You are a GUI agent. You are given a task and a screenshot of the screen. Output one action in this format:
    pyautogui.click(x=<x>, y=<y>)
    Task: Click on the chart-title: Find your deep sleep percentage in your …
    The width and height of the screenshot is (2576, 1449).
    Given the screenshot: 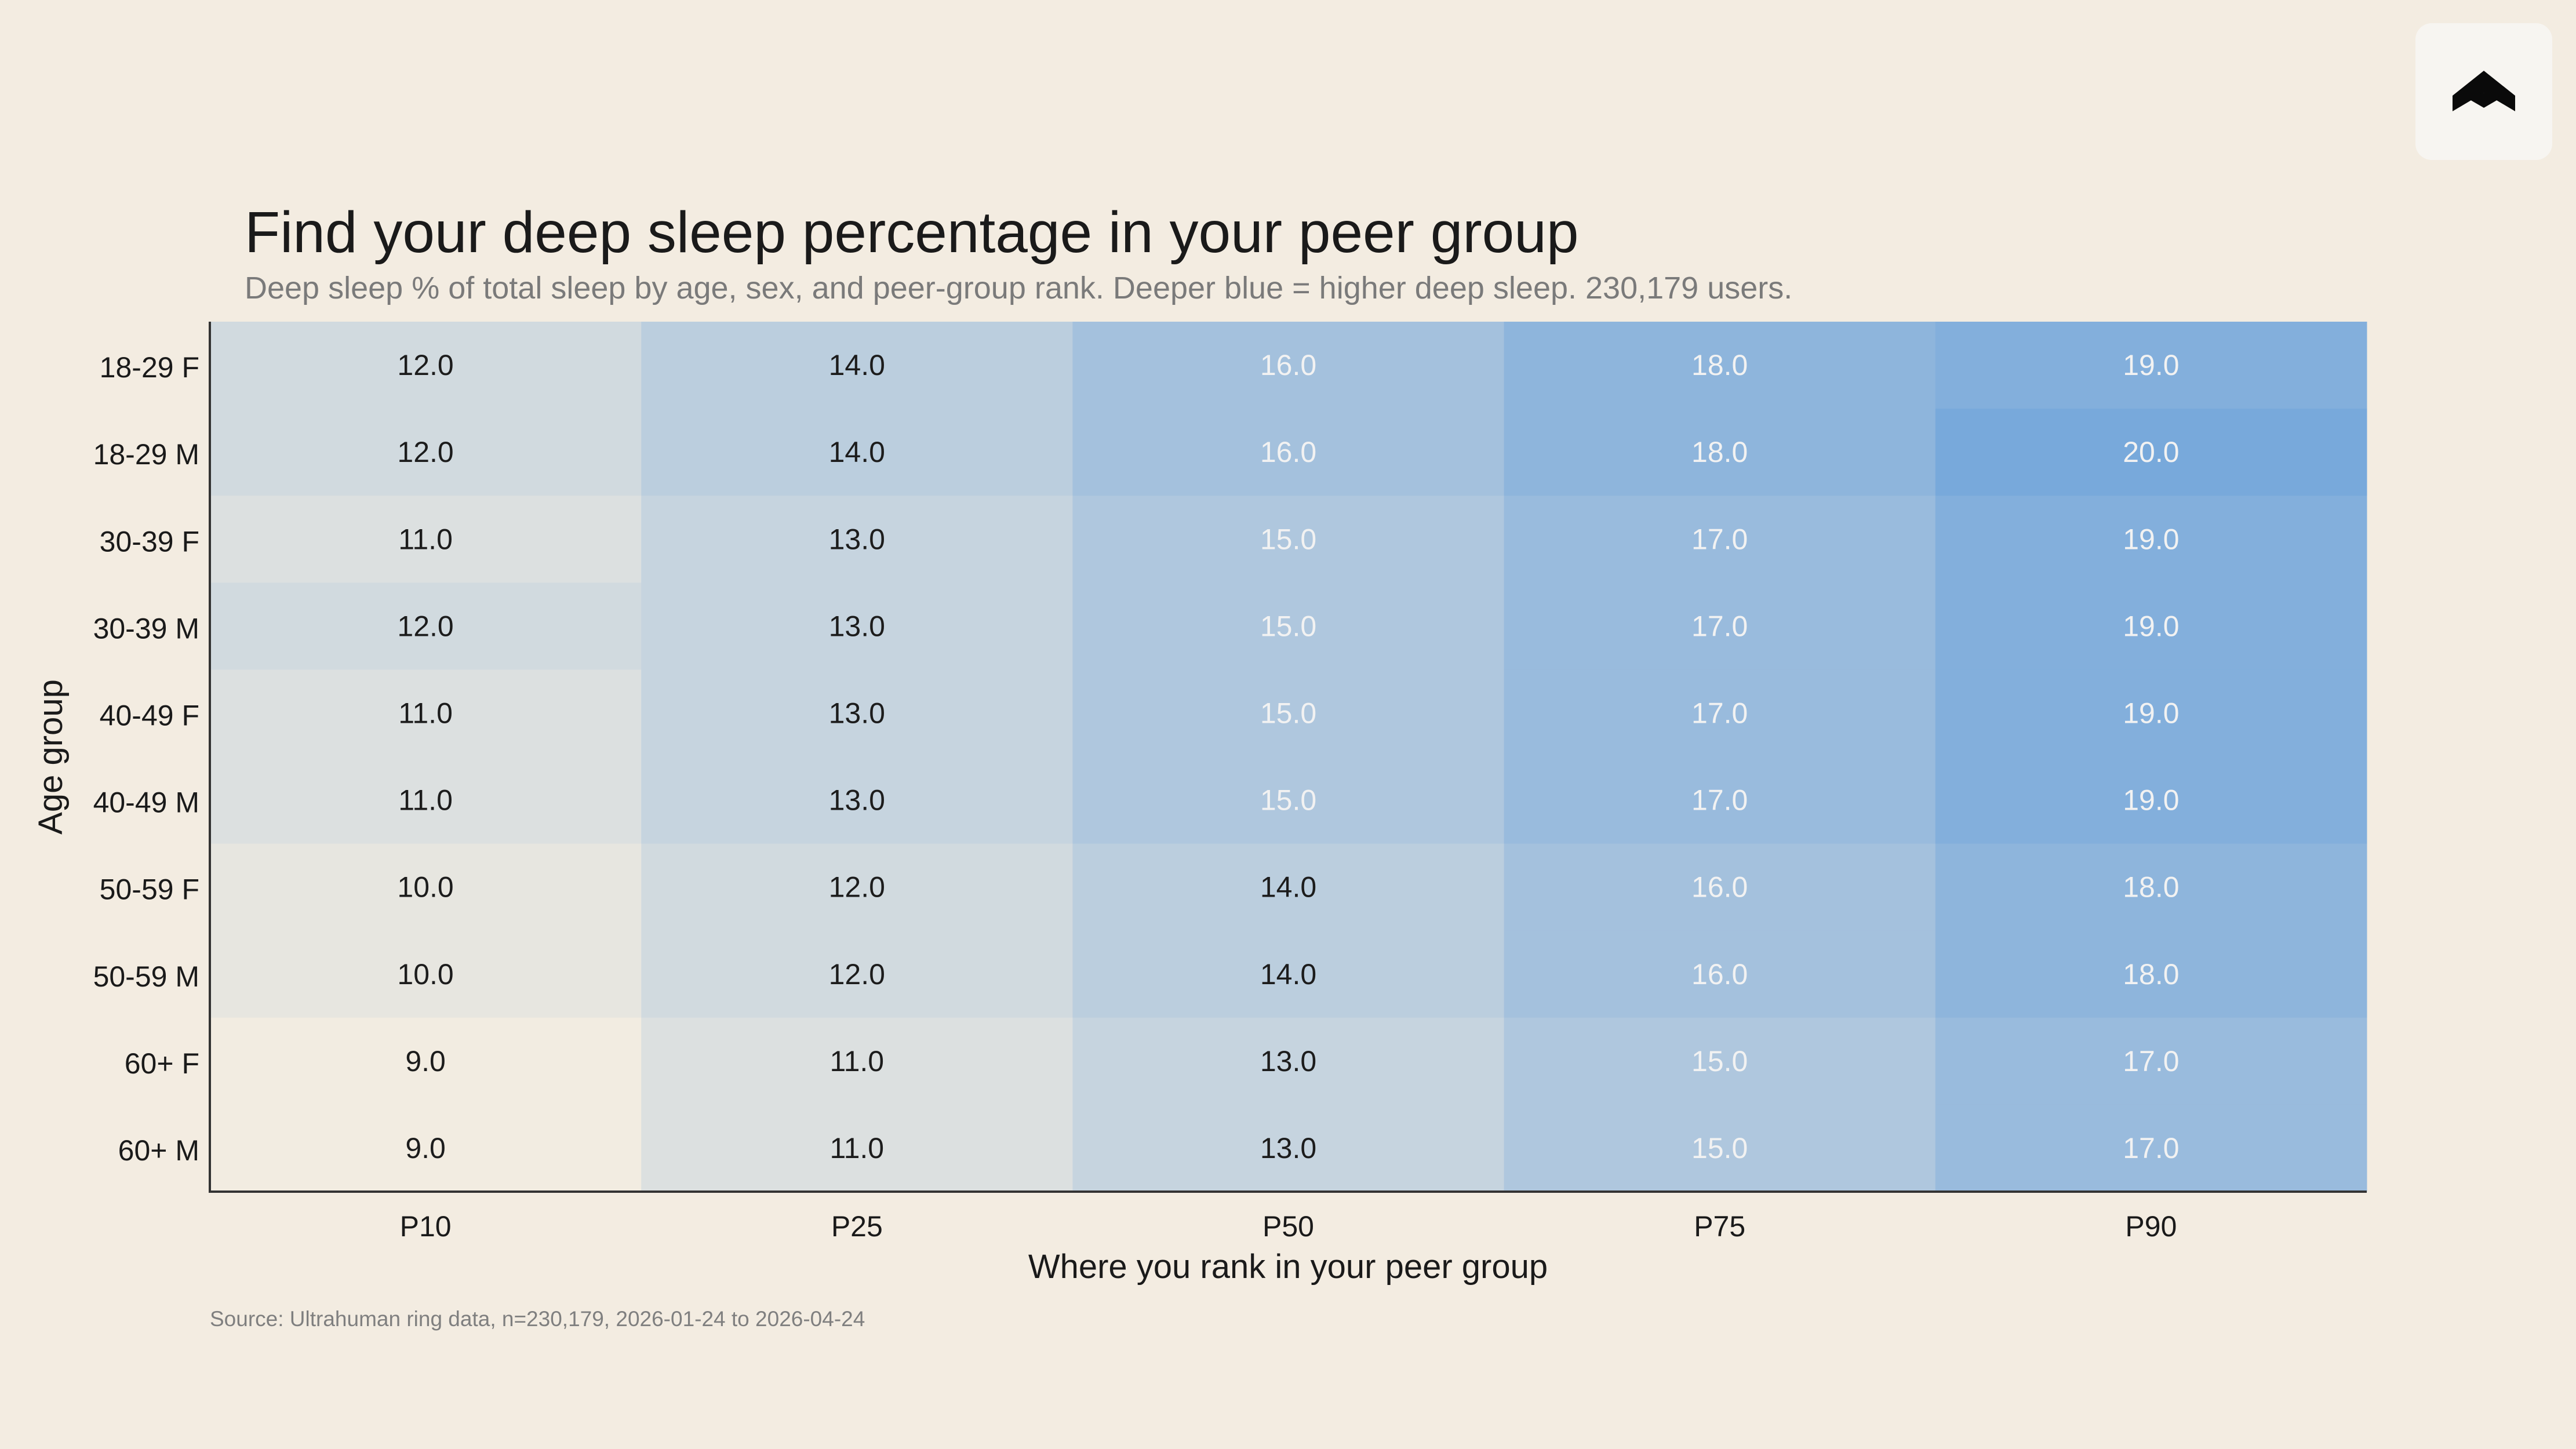 What is the action you would take?
    pyautogui.click(x=912, y=233)
    